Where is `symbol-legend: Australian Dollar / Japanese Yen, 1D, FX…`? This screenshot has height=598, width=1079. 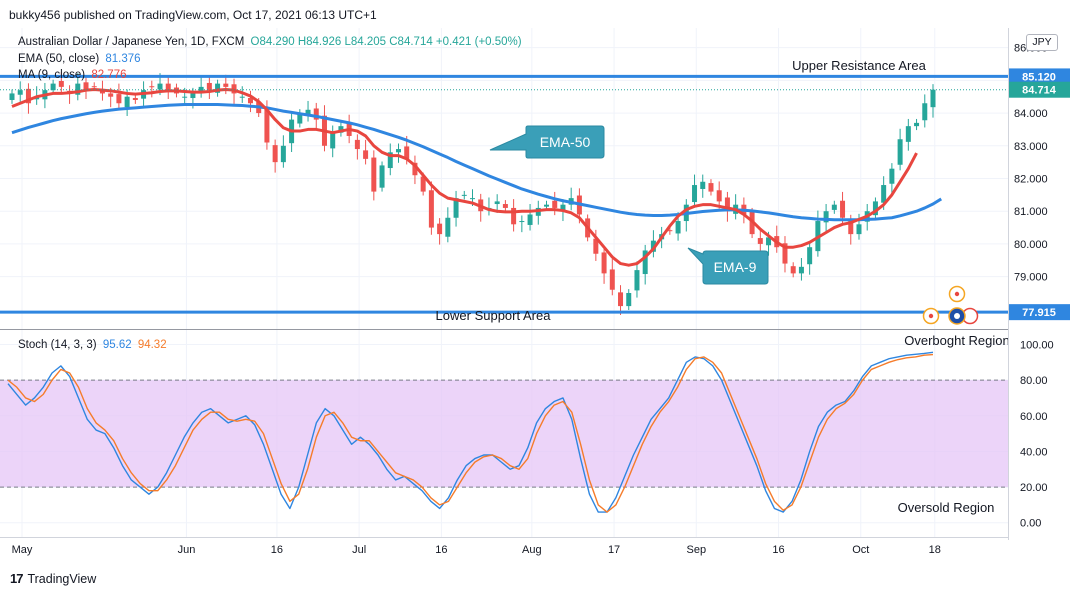
symbol-legend: Australian Dollar / Japanese Yen, 1D, FX… is located at coordinates (270, 42).